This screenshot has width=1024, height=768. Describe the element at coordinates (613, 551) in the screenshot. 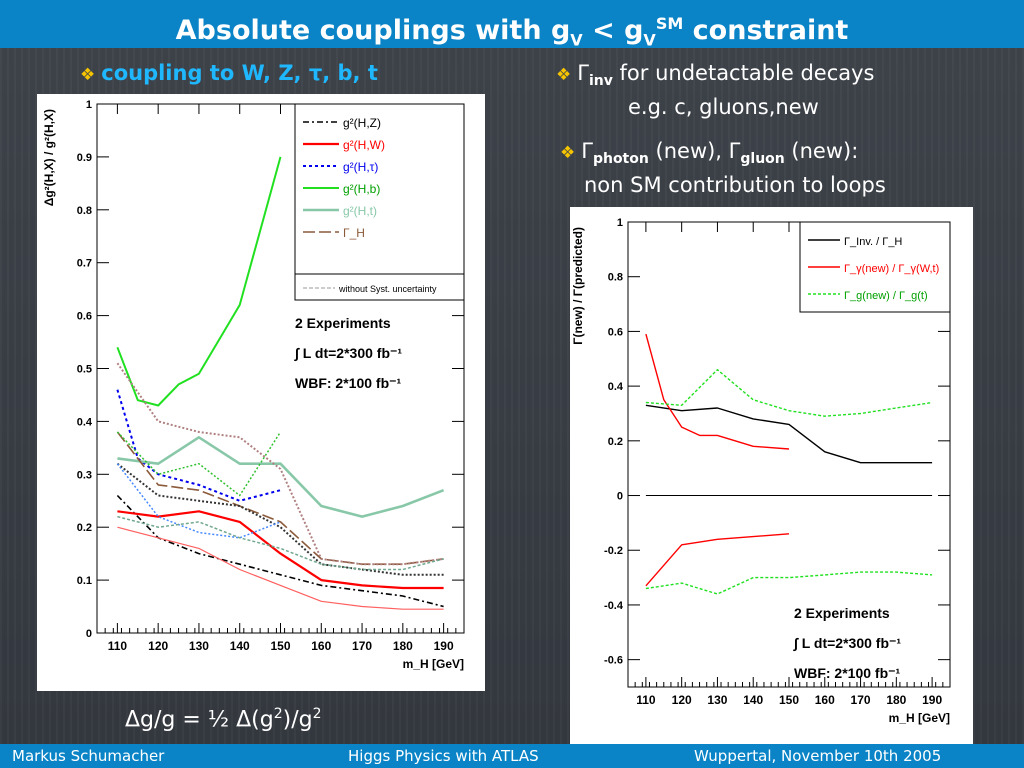

I see `y-tick-label: -0.2` at that location.